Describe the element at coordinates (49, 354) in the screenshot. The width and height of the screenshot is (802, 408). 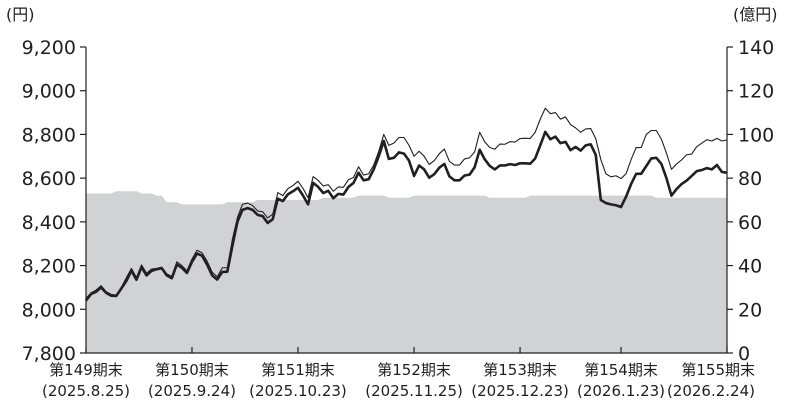
I see `left-tick-label: 7,800` at that location.